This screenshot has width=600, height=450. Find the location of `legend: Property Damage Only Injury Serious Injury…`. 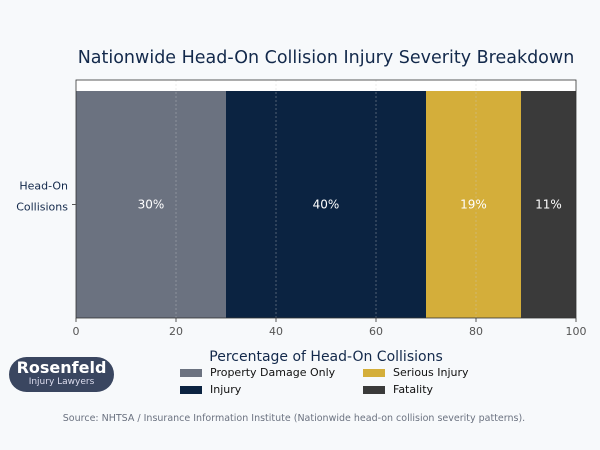

legend: Property Damage Only Injury Serious Injury… is located at coordinates (340, 381).